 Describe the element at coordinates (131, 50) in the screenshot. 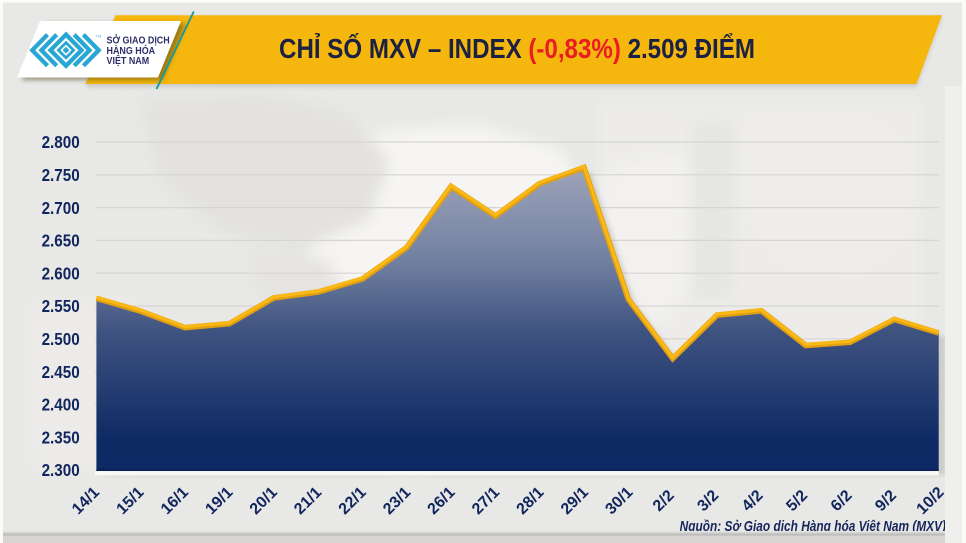

I see `svg-text: HÀNG HÓA` at that location.